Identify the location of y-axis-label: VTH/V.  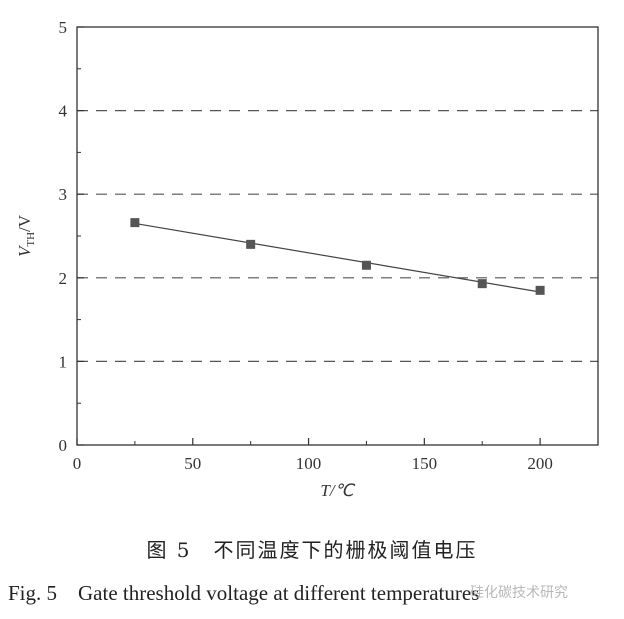
(26, 235).